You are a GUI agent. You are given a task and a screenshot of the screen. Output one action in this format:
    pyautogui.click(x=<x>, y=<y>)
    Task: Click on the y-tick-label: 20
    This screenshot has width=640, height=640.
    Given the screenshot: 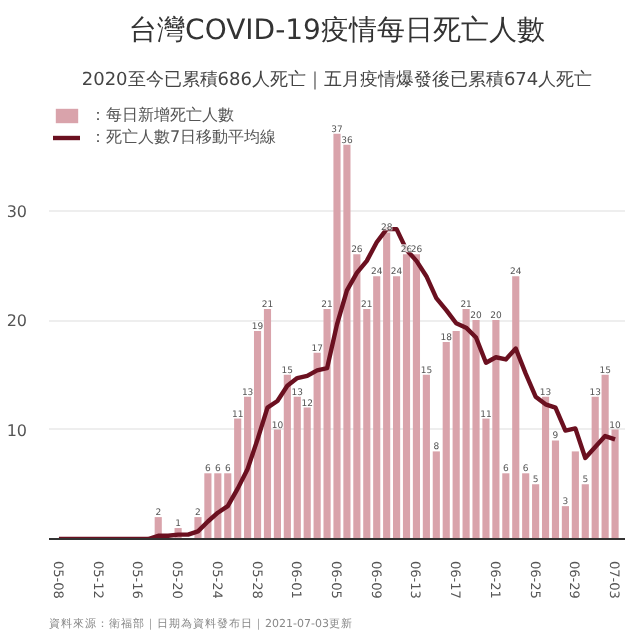 What is the action you would take?
    pyautogui.click(x=17, y=321)
    